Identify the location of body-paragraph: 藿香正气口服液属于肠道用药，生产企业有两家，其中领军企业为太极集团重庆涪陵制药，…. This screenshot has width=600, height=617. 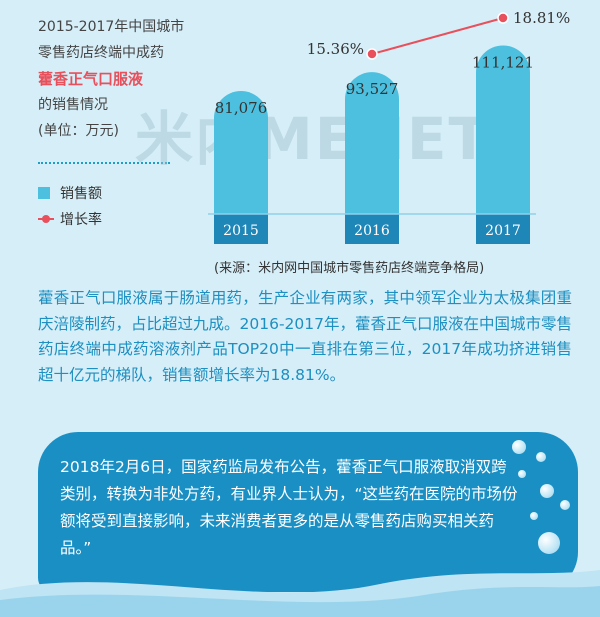
(305, 336).